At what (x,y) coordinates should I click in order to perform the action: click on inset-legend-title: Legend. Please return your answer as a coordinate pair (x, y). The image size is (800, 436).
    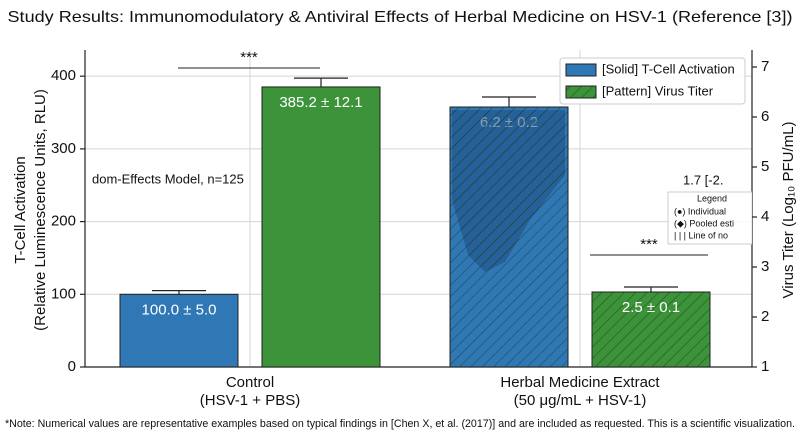
    Looking at the image, I should click on (712, 198).